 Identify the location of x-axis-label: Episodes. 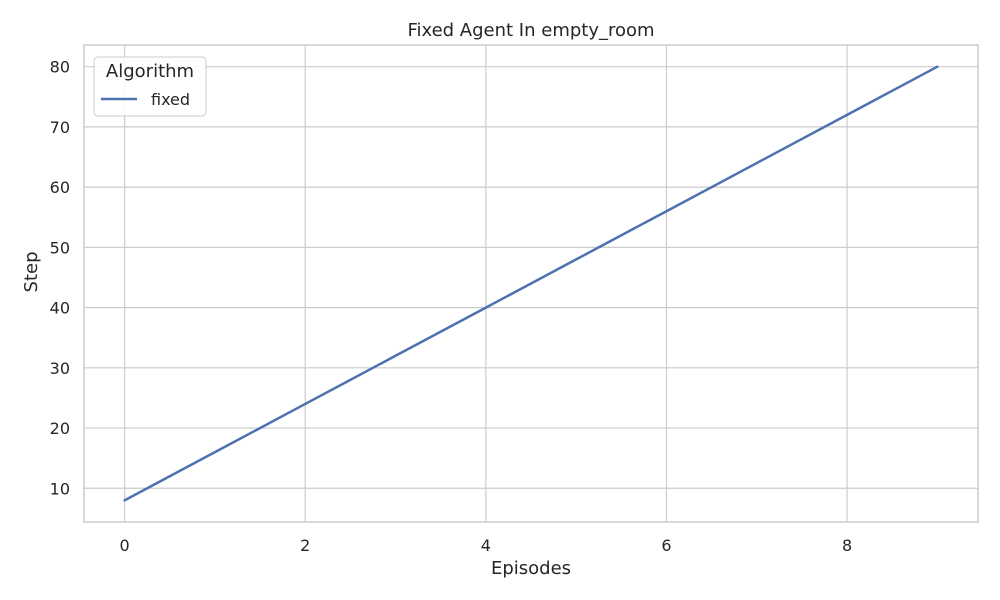
(531, 568).